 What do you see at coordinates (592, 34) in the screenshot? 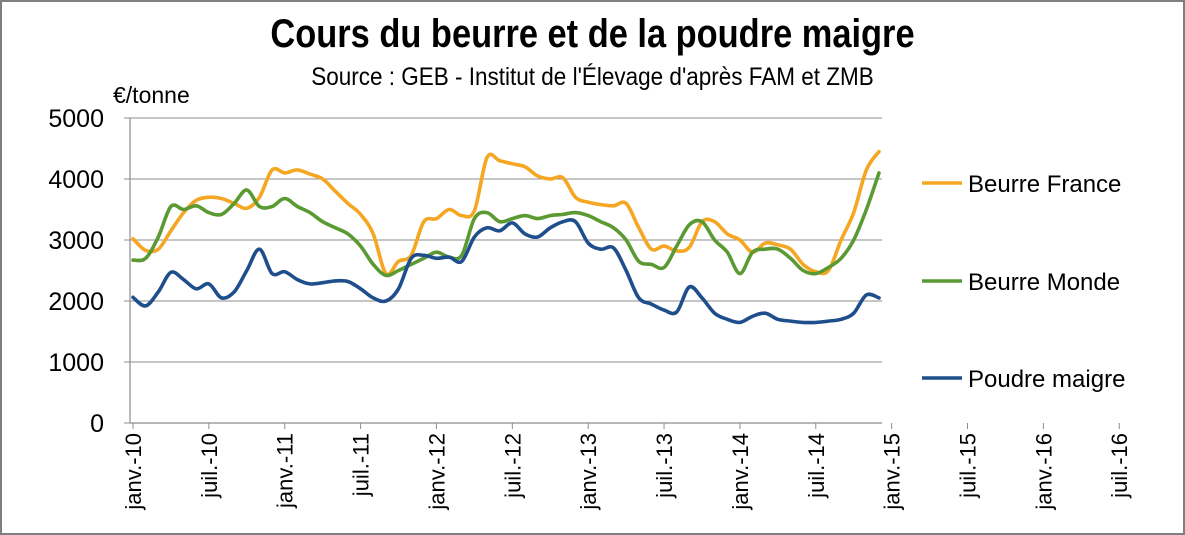
I see `chart-title: Cours du beurre et de la poudre maigre` at bounding box center [592, 34].